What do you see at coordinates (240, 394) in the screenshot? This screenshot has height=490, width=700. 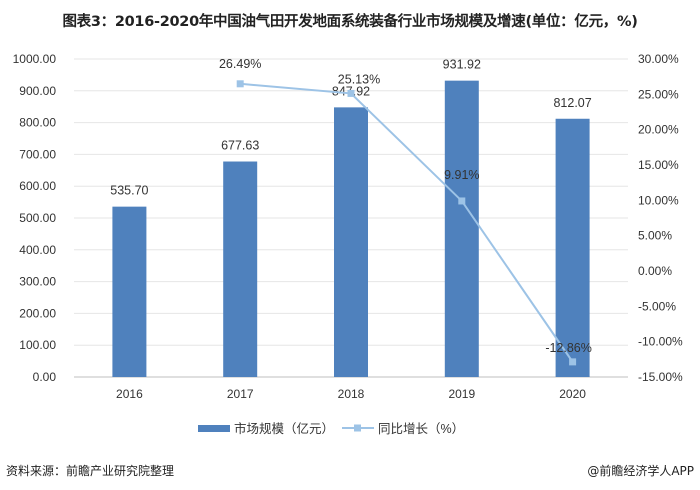 I see `x-tick-label: 2017` at bounding box center [240, 394].